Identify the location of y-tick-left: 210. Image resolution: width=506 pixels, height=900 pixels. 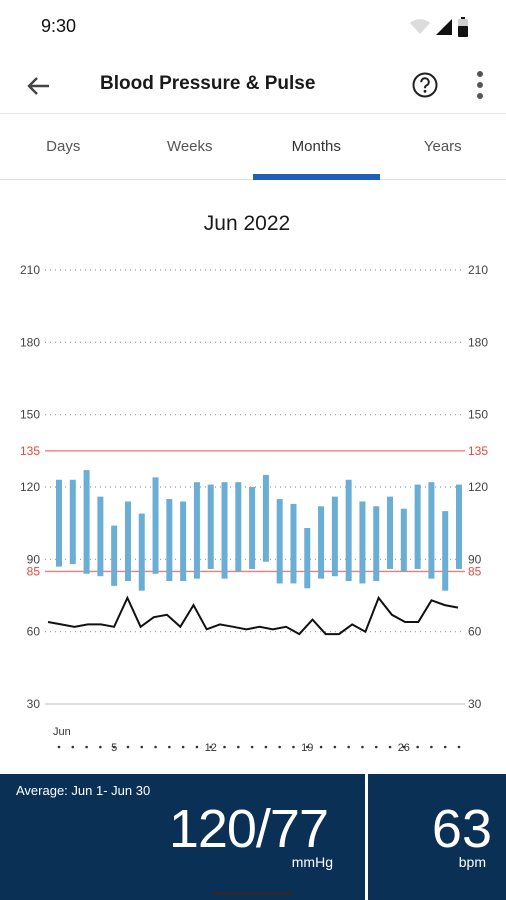
(30, 270).